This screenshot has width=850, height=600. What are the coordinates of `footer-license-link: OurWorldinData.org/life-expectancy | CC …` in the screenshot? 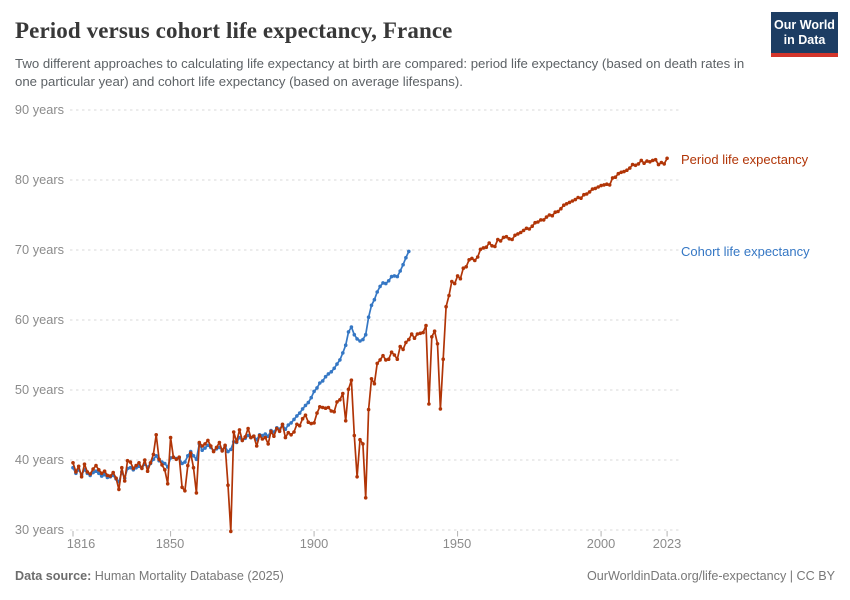 It's located at (710, 576).